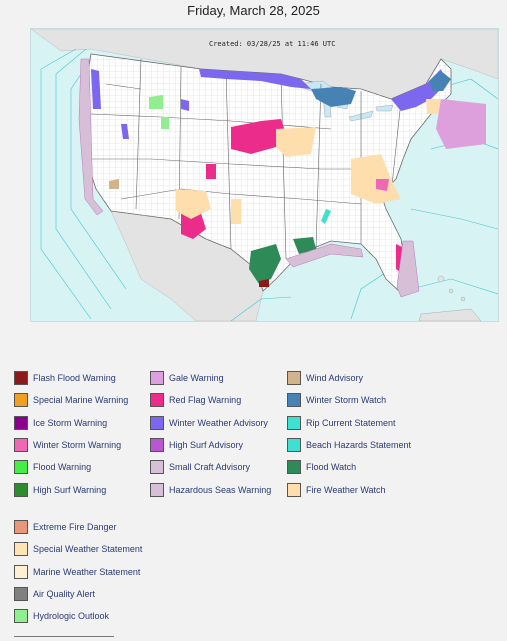  I want to click on legend-label: Air Quality Alert, so click(64, 593).